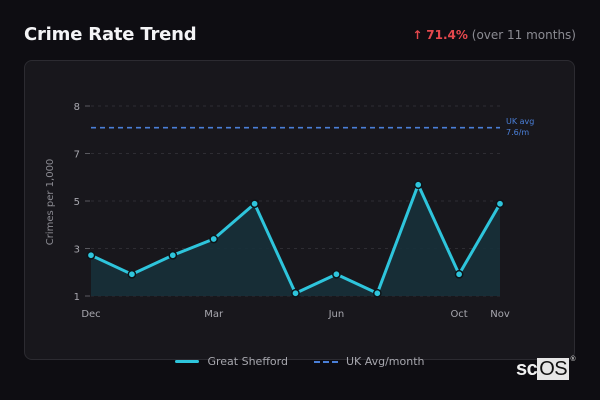 This screenshot has width=600, height=400. I want to click on legend-item-uk-avg: UK Avg/month, so click(369, 361).